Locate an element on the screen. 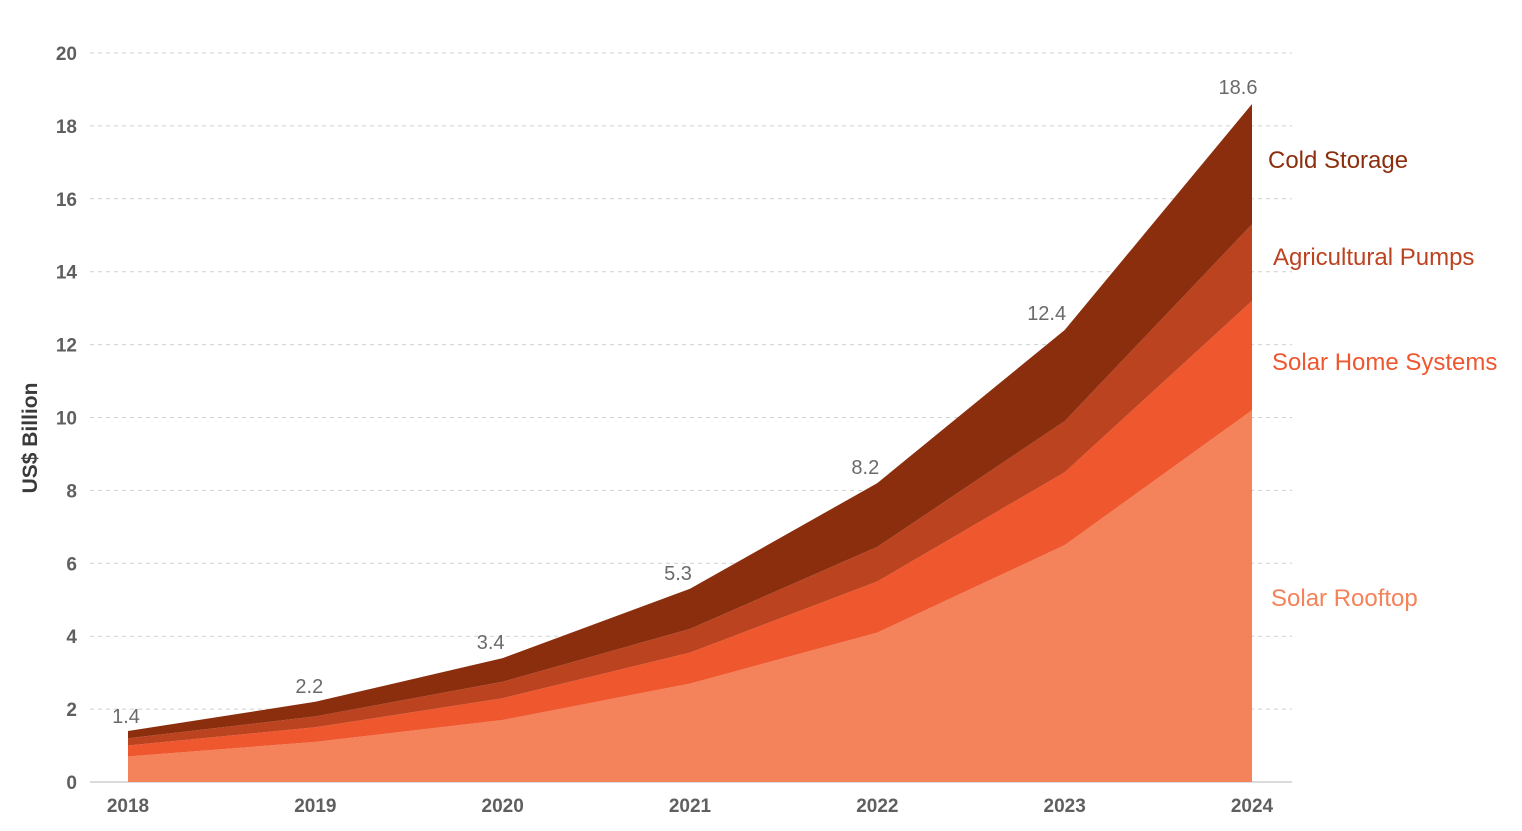 Image resolution: width=1522 pixels, height=831 pixels. y-tick-label: 20 is located at coordinates (66, 54).